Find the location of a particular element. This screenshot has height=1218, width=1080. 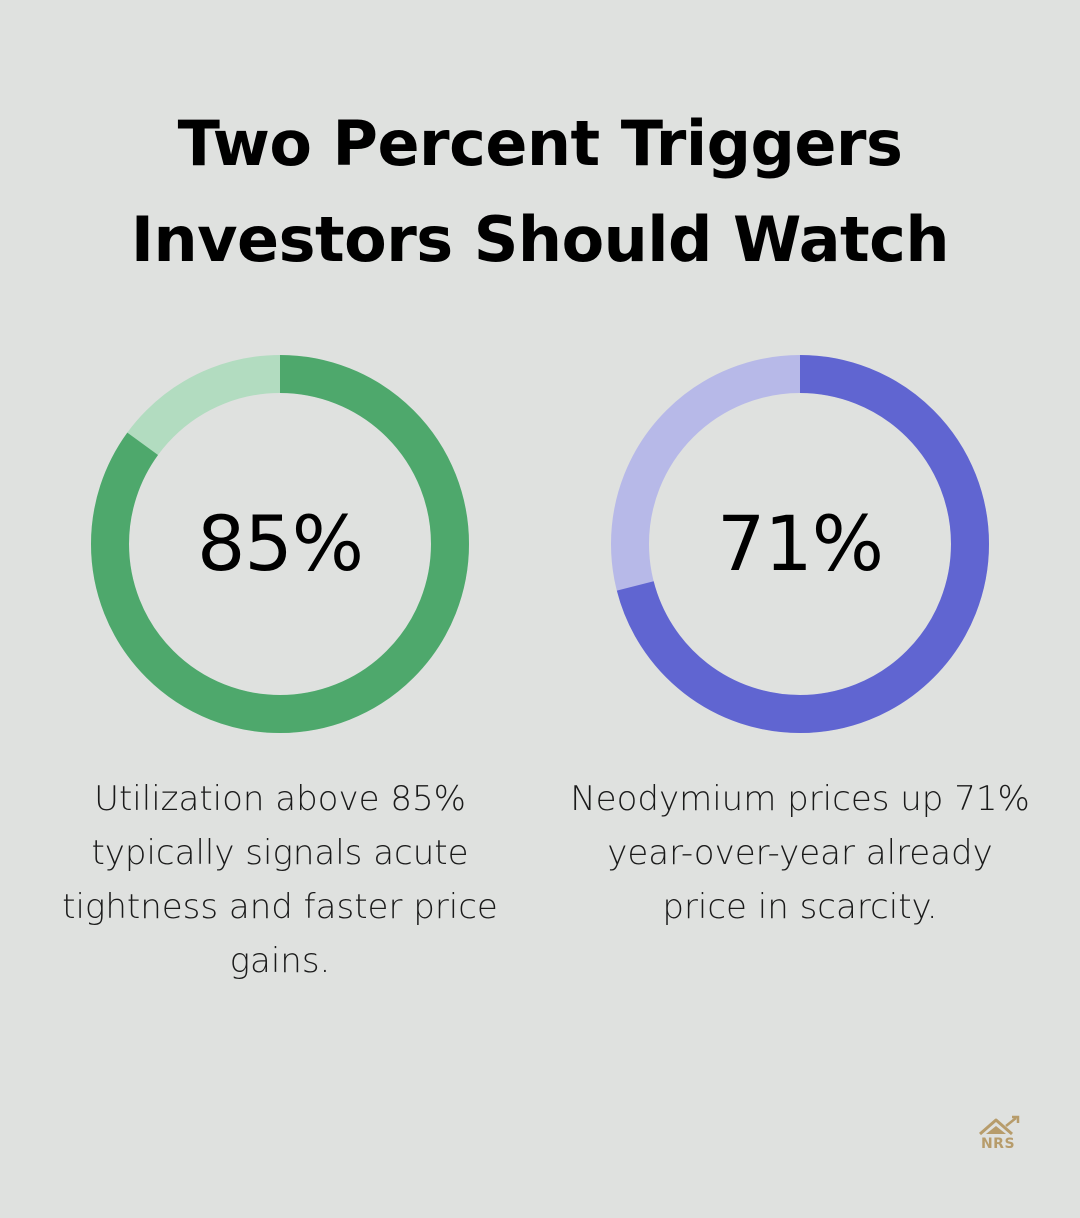

donut-value-label: 85% is located at coordinates (280, 543).